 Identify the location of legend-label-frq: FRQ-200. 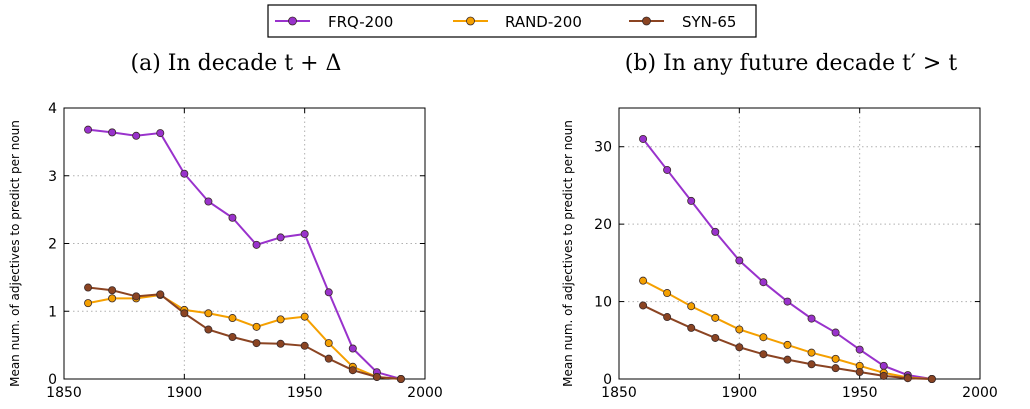
(360, 22).